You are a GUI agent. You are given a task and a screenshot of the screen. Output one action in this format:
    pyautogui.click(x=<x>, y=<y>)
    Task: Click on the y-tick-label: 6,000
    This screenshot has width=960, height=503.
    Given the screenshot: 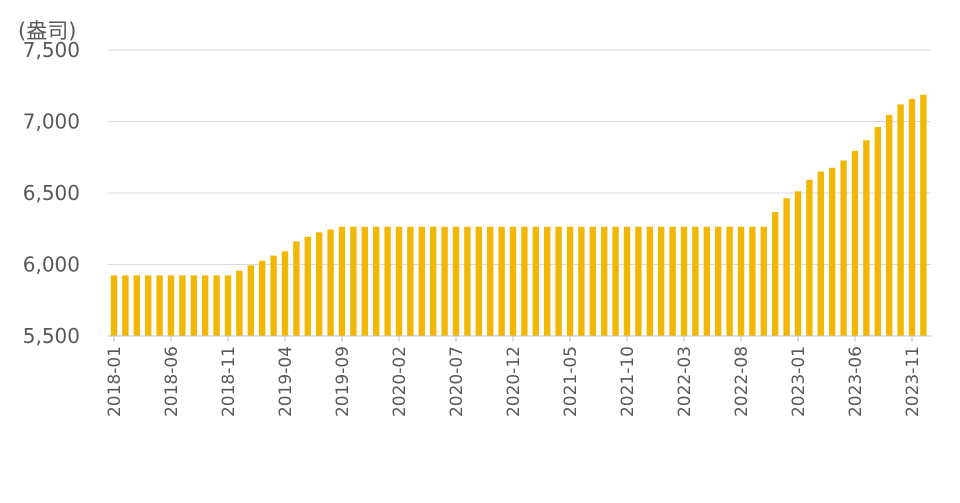 What is the action you would take?
    pyautogui.click(x=51, y=265)
    